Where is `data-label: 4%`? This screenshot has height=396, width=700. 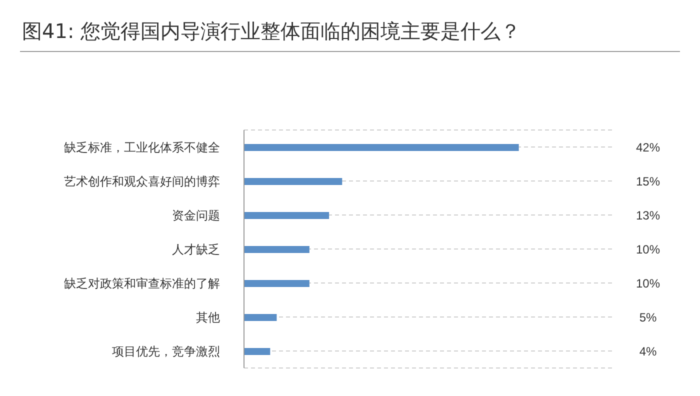
data-label: 4% is located at coordinates (648, 351).